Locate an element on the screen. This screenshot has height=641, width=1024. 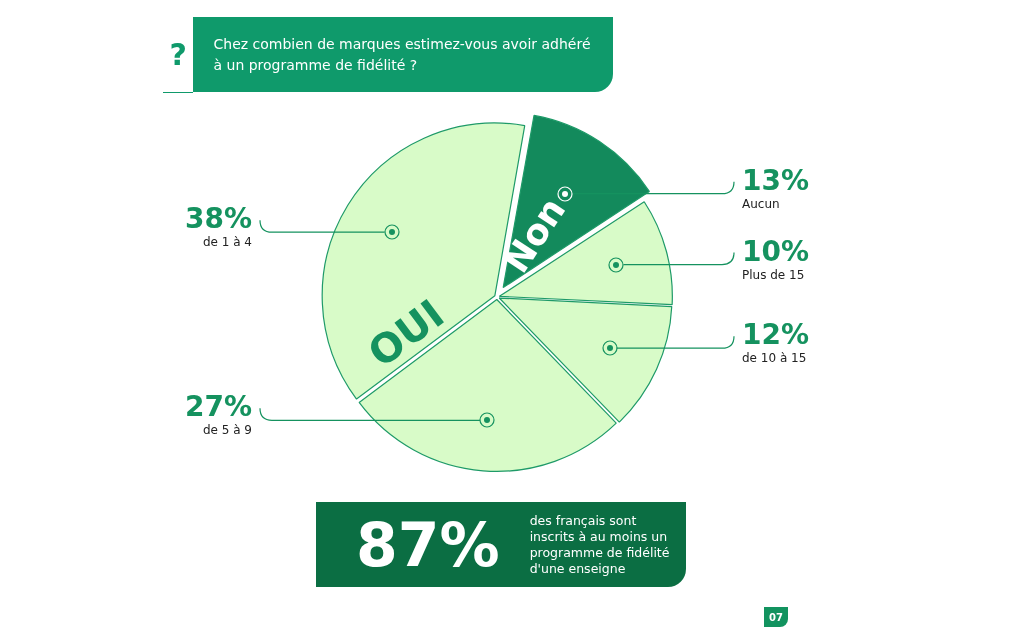
slice-label: Plus de 15 is located at coordinates (773, 274).